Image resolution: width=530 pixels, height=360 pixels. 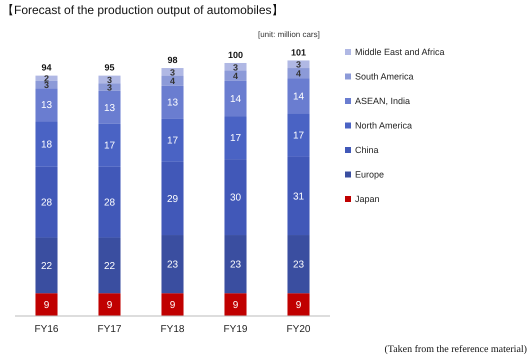 I want to click on x-tick-label: FY17, so click(x=110, y=329).